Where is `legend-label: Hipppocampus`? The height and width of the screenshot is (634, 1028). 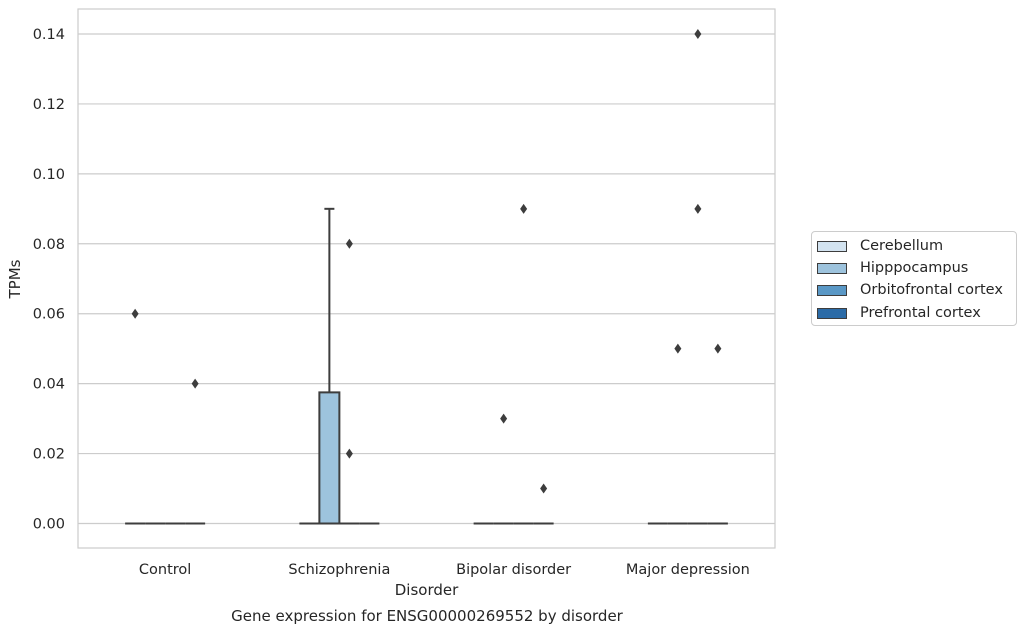
legend-label: Hipppocampus is located at coordinates (914, 268).